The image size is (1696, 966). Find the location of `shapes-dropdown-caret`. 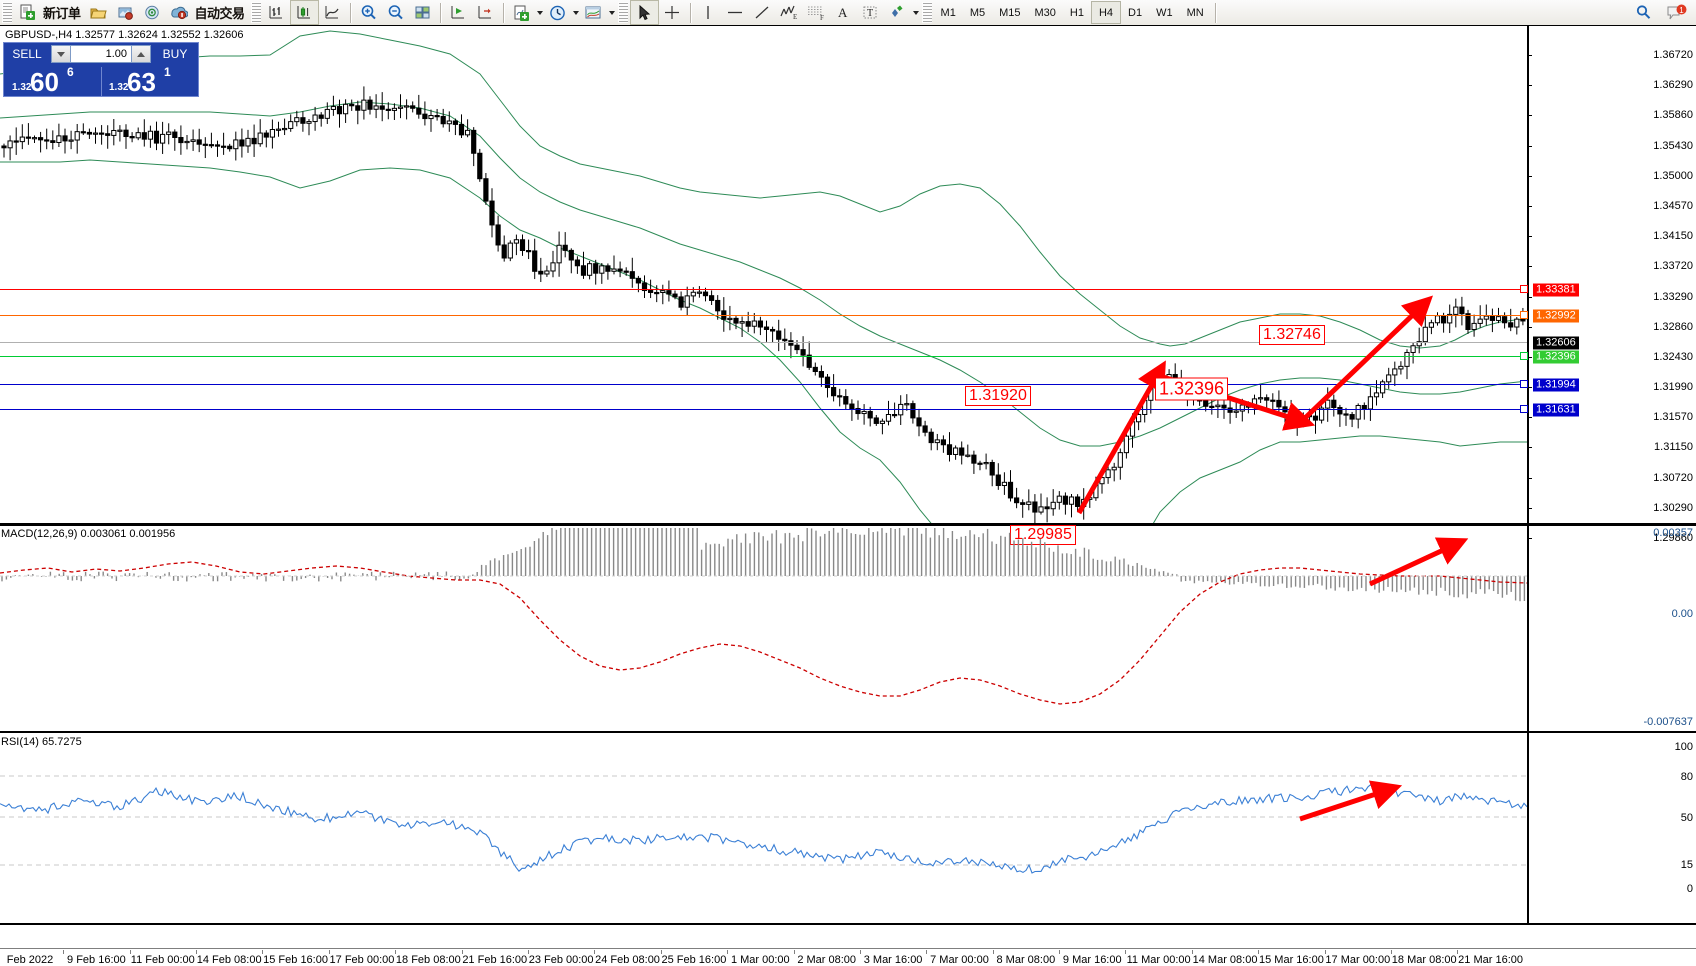

shapes-dropdown-caret is located at coordinates (915, 12).